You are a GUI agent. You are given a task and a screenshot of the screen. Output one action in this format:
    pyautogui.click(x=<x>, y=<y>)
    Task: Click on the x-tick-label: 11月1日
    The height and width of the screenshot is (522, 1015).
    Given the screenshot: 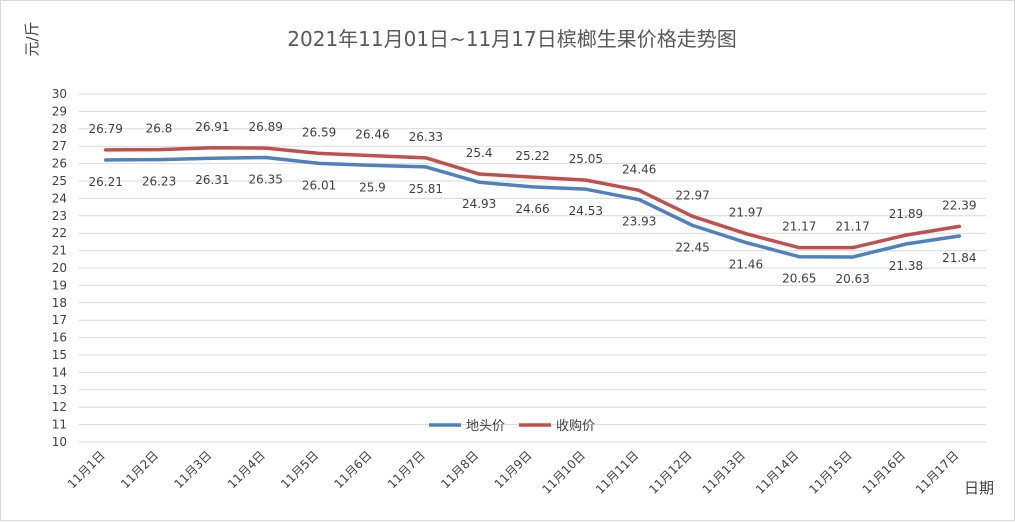 What is the action you would take?
    pyautogui.click(x=86, y=469)
    